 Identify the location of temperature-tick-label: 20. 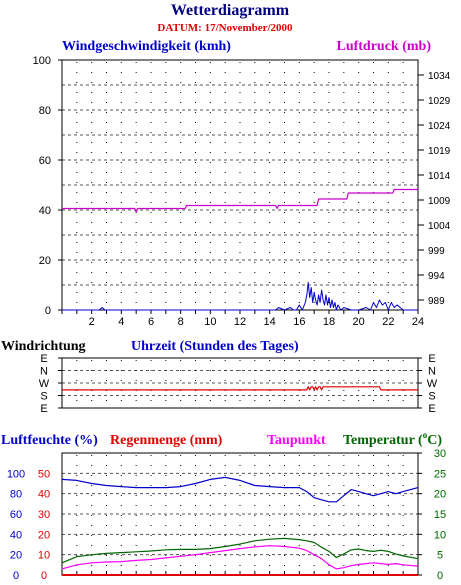
(440, 495).